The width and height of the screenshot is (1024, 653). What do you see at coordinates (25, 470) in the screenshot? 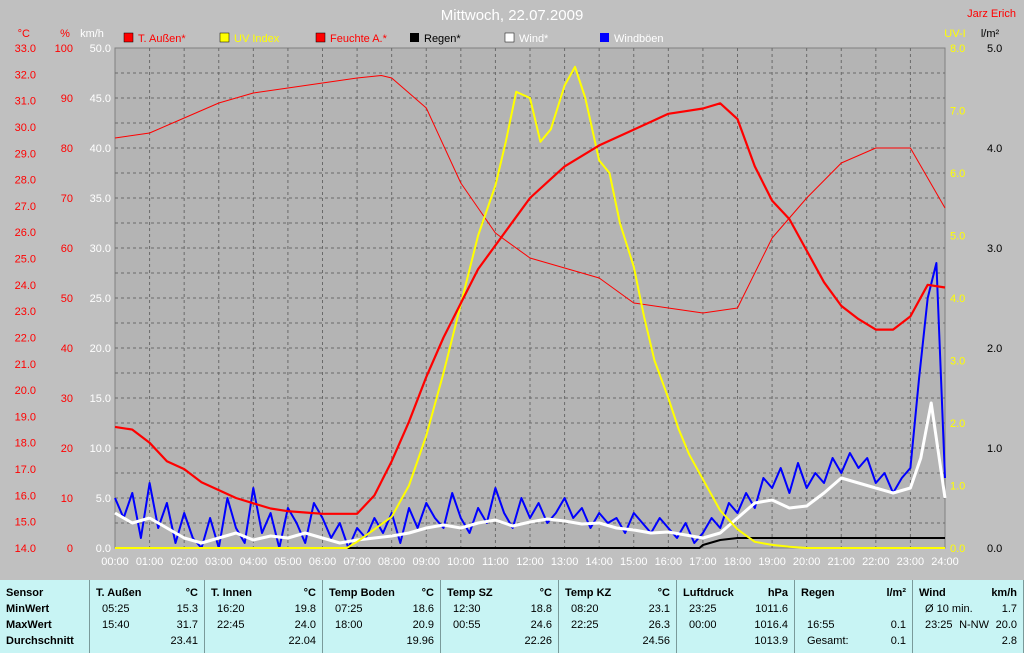
I see `temp-tick-label: 17.0` at bounding box center [25, 470].